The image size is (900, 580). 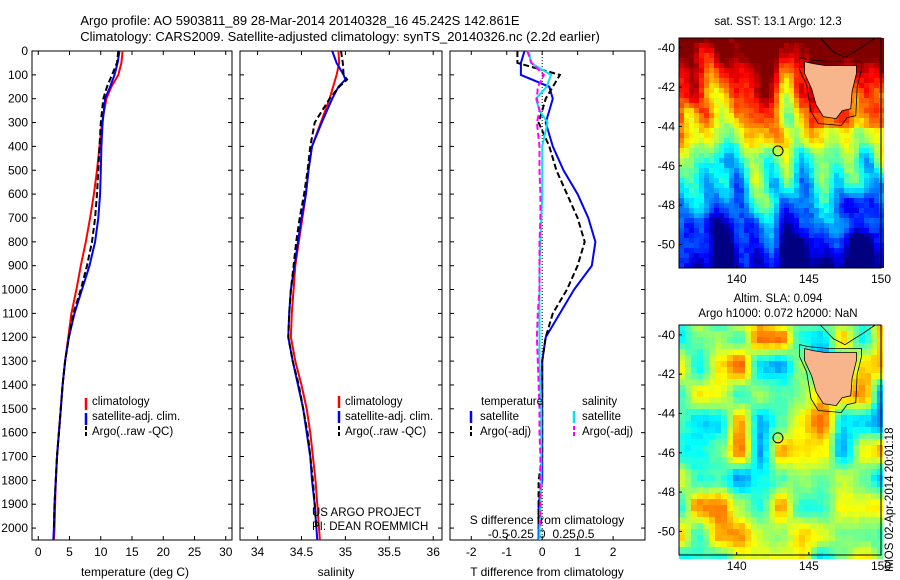 I want to click on x-tick-label: 0, so click(x=542, y=552).